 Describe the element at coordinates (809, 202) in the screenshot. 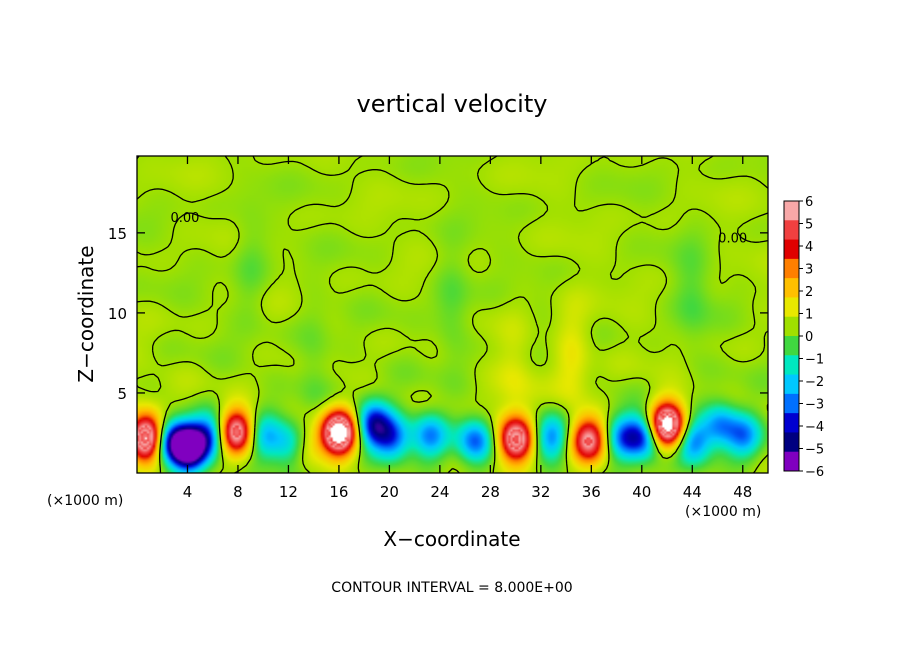

I see `colorbar-label: 6` at that location.